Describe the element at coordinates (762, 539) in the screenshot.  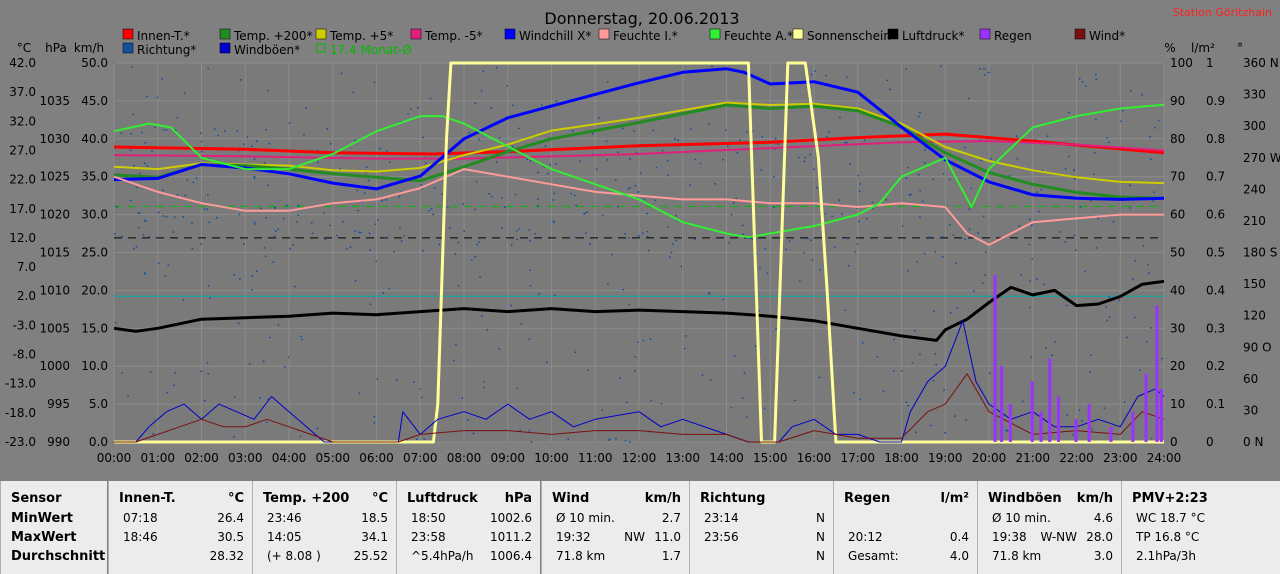
I see `stats-row: 23:56 N` at that location.